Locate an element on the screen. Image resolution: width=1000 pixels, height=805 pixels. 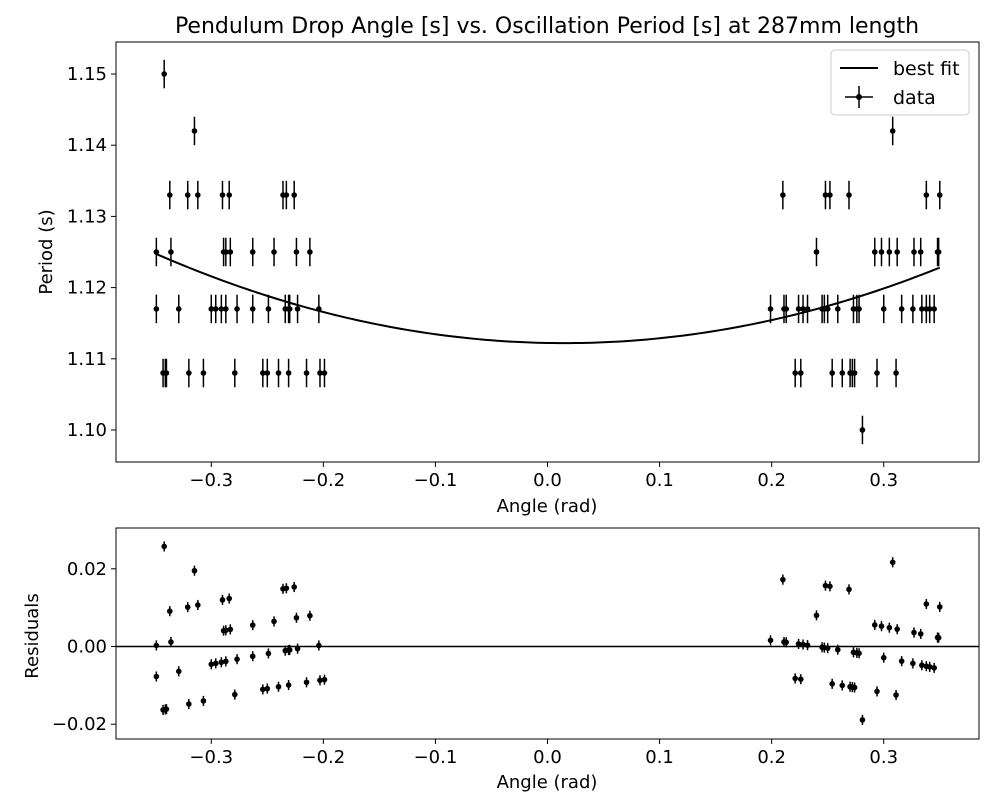
legend-box is located at coordinates (900, 82).